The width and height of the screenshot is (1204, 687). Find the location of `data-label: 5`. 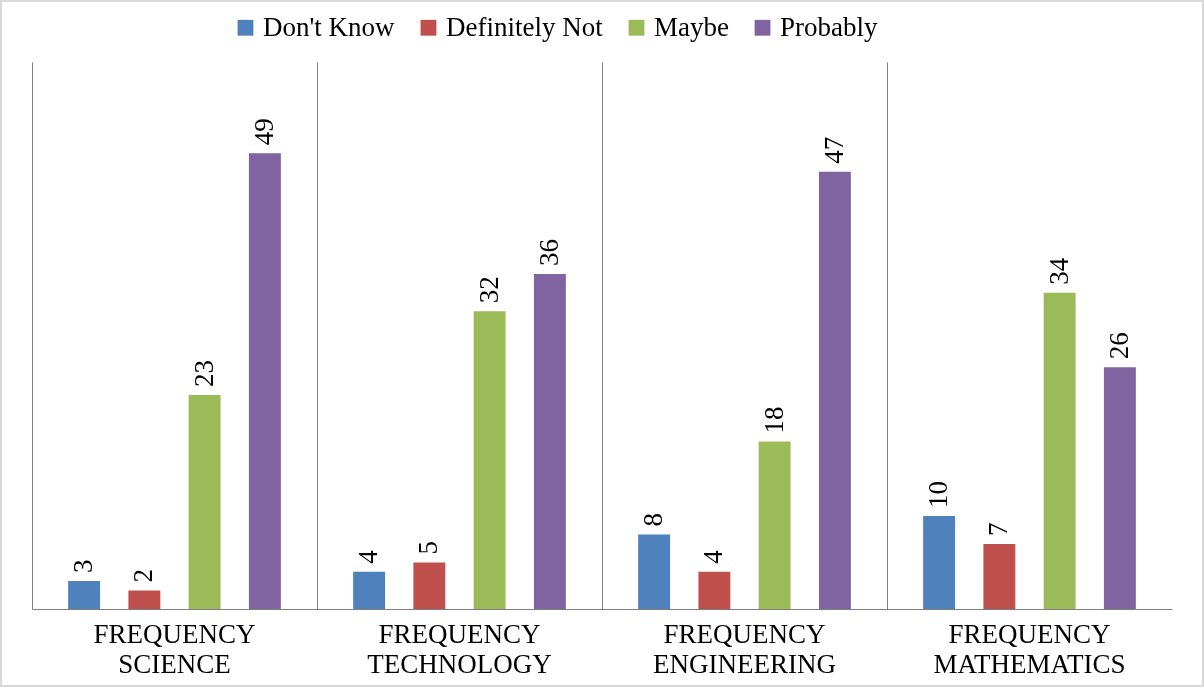

data-label: 5 is located at coordinates (428, 547).